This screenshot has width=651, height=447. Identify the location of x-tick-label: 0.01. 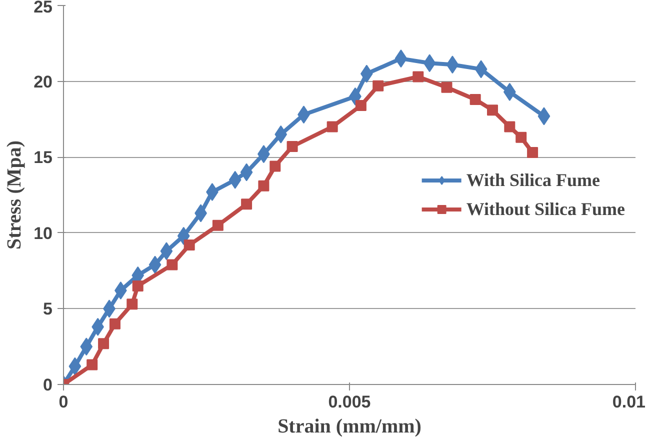
(629, 402).